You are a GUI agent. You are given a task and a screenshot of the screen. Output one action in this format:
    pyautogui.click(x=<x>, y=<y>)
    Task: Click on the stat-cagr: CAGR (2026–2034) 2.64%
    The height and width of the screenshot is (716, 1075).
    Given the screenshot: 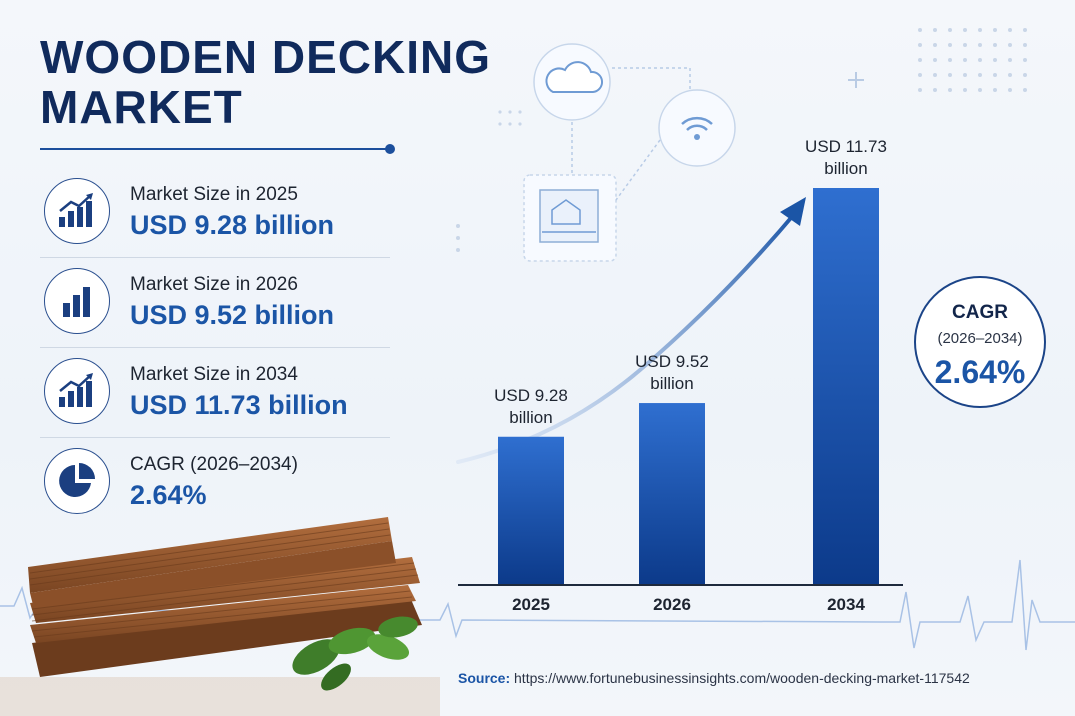 What is the action you would take?
    pyautogui.click(x=215, y=482)
    